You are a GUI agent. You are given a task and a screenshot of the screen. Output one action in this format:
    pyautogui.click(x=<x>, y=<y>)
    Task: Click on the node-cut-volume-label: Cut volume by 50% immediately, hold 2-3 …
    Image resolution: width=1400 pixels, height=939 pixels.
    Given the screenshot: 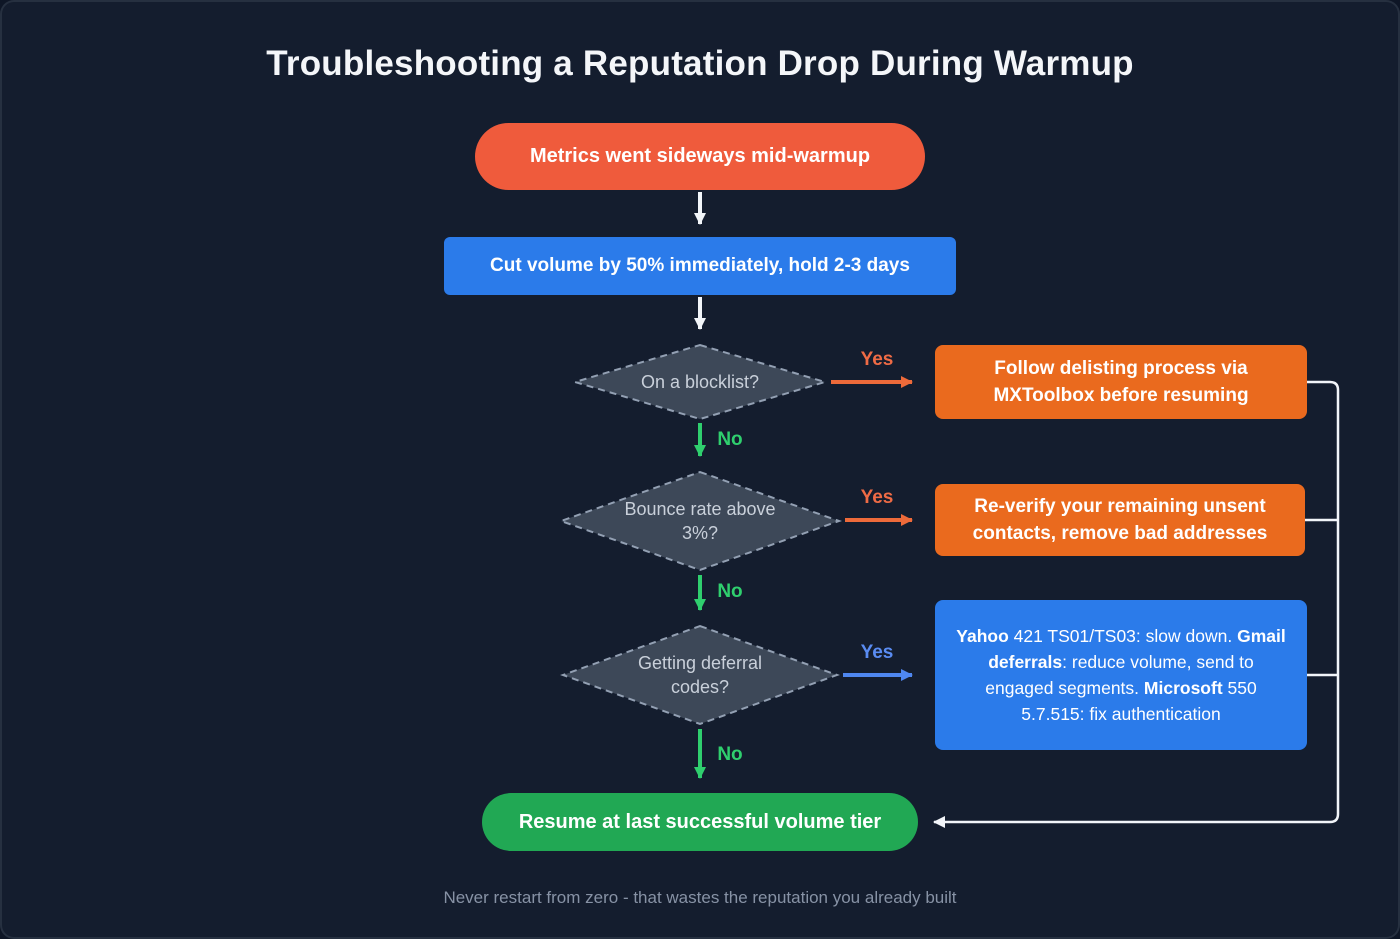 What is the action you would take?
    pyautogui.click(x=700, y=265)
    